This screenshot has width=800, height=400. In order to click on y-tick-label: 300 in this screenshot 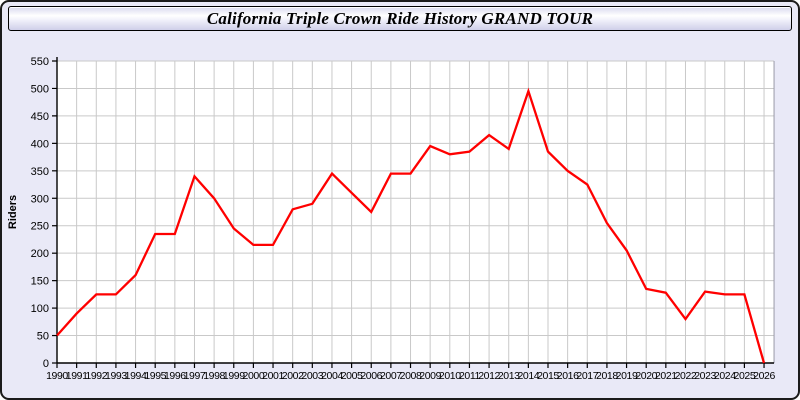, I will do `click(40, 199)`.